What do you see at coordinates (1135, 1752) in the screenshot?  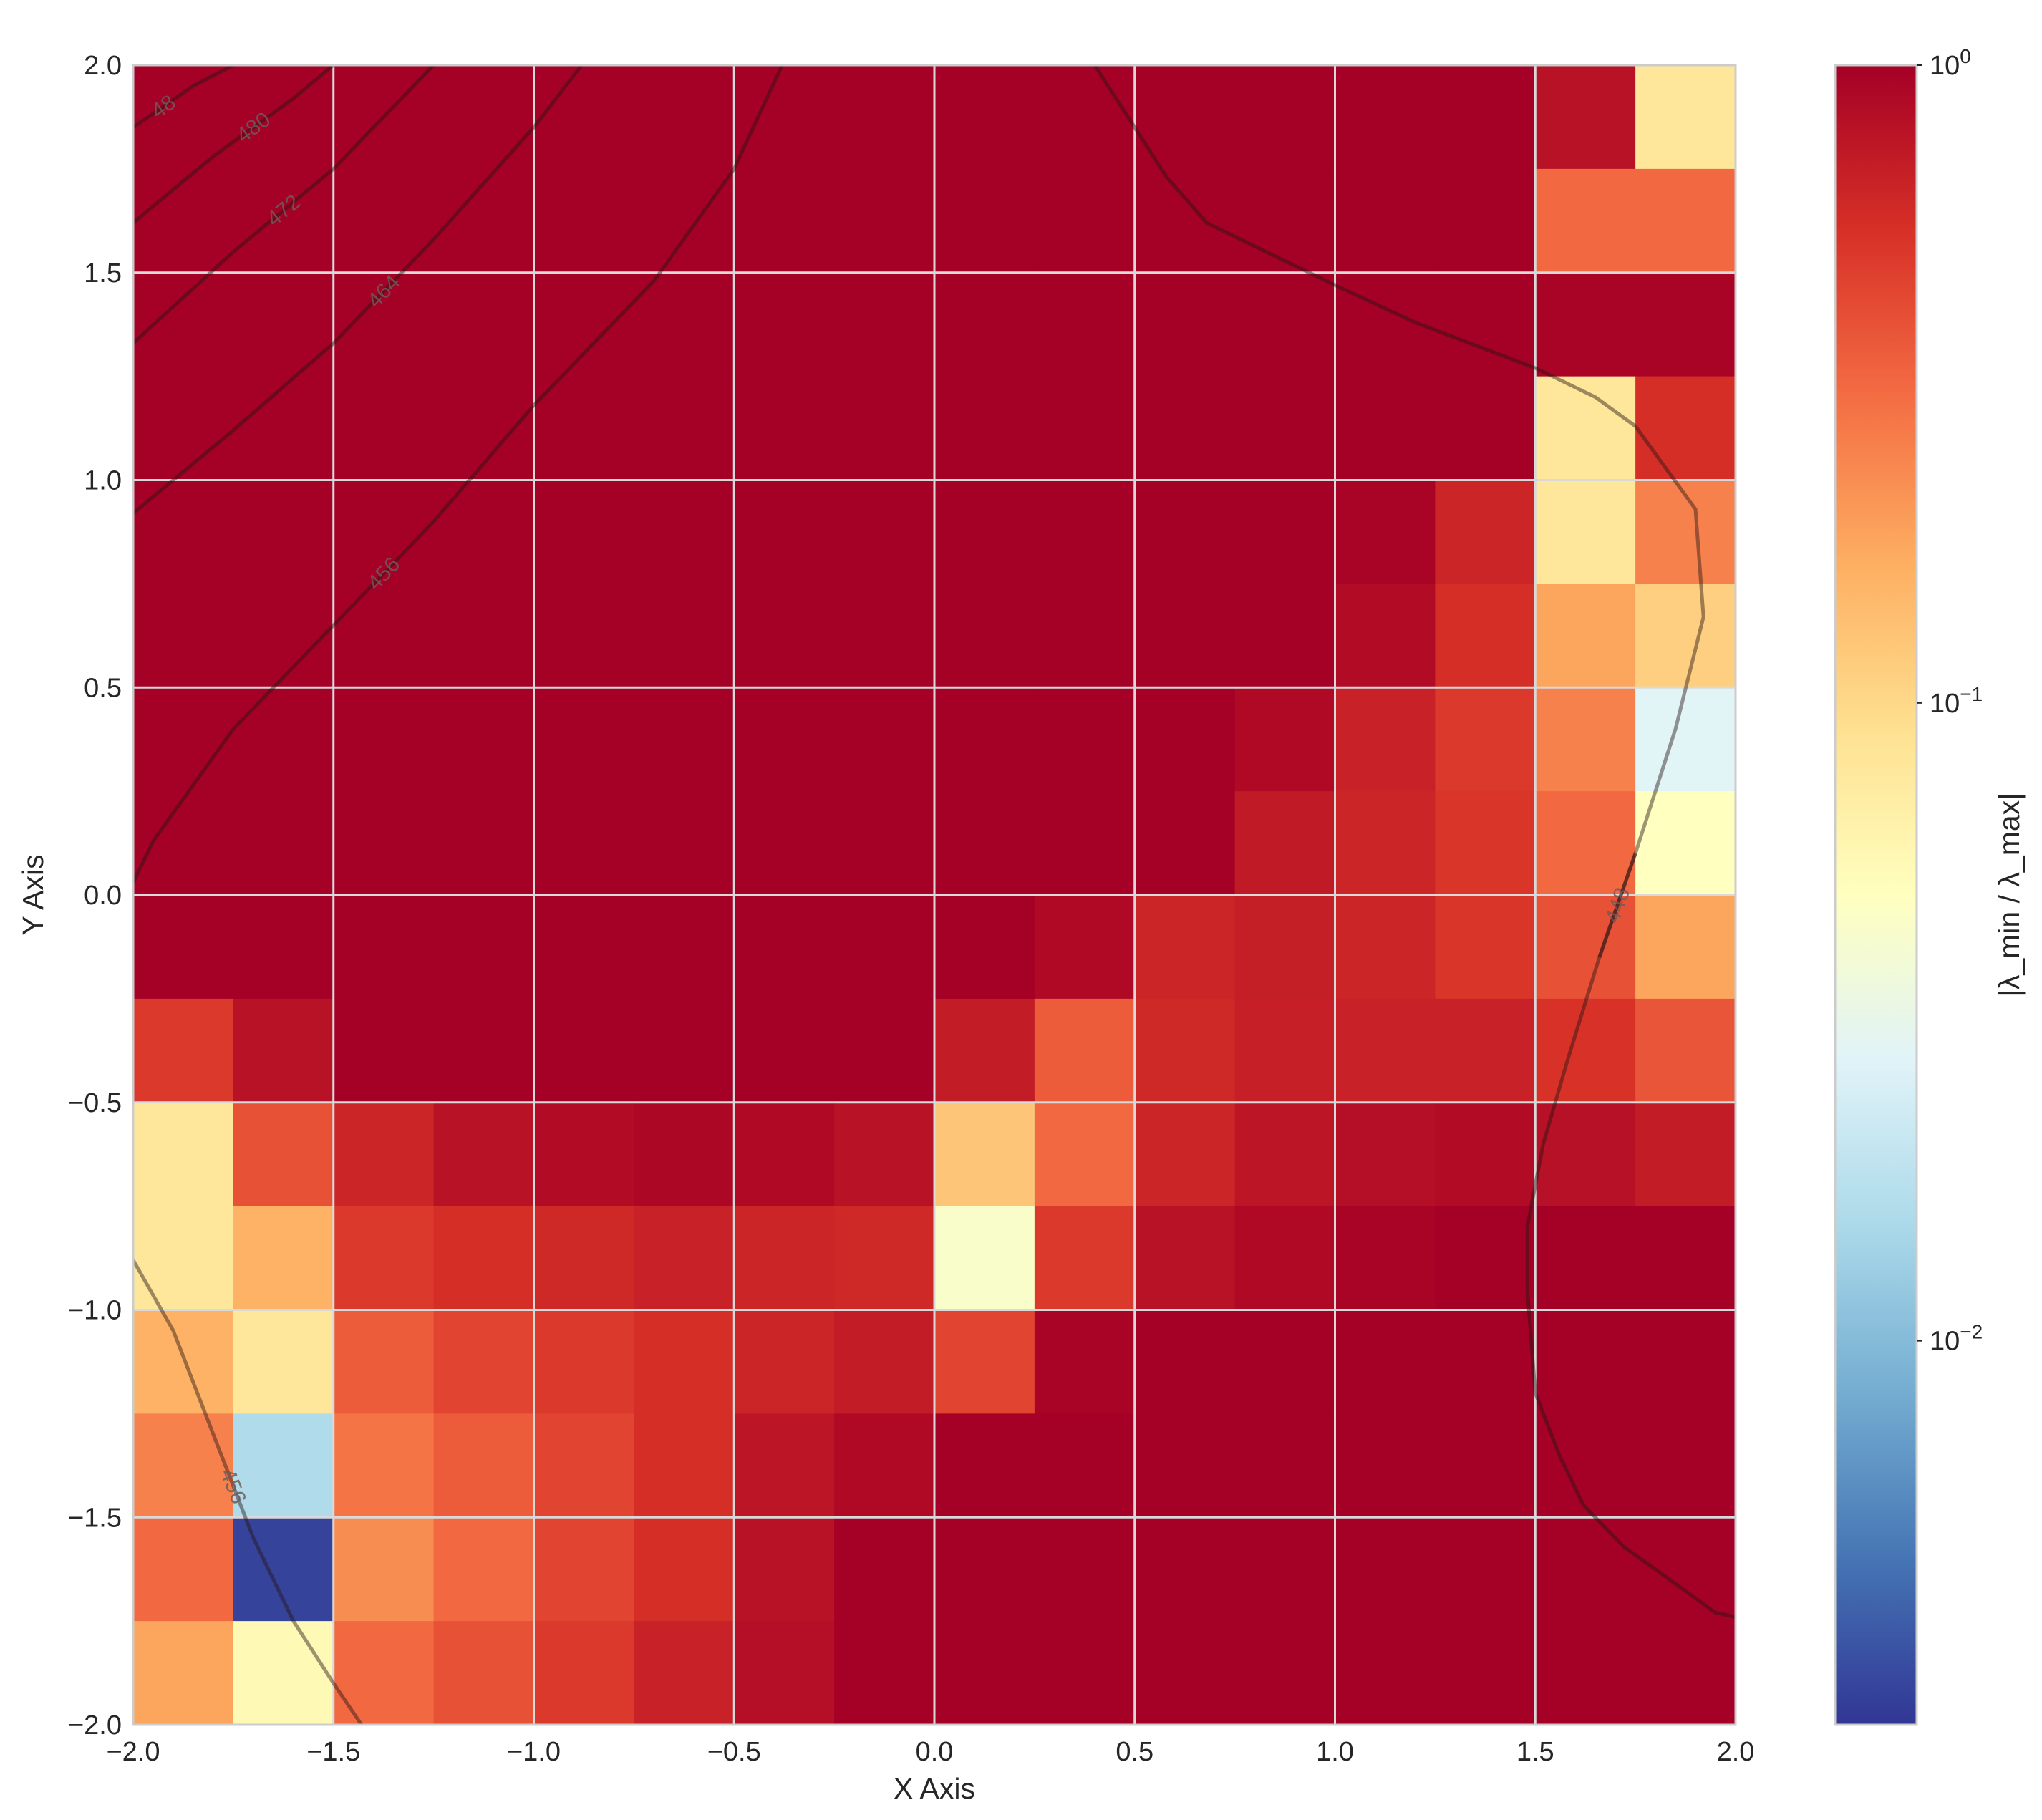 I see `x-tick-label: 0.5` at bounding box center [1135, 1752].